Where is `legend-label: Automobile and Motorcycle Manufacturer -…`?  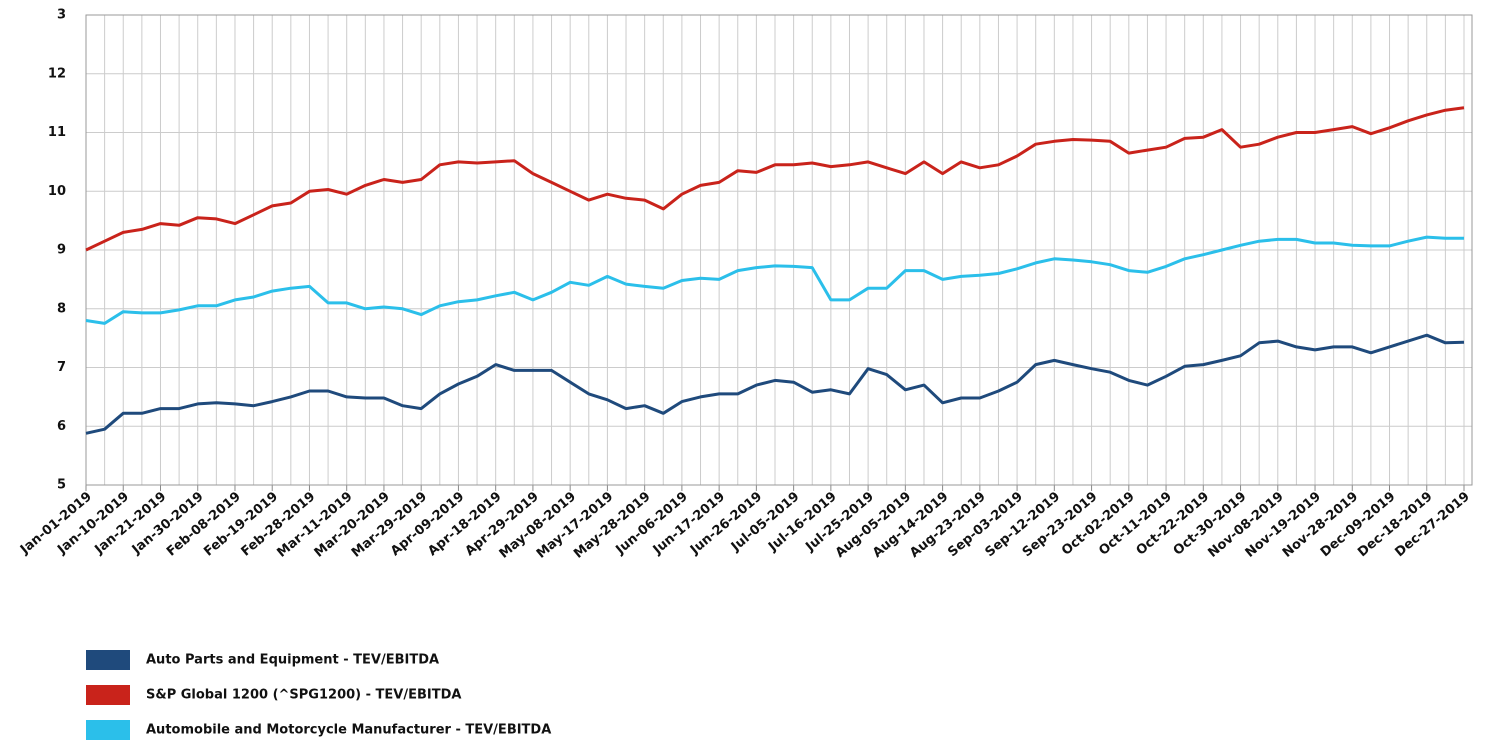
legend-label: Automobile and Motorcycle Manufacturer -… is located at coordinates (348, 730).